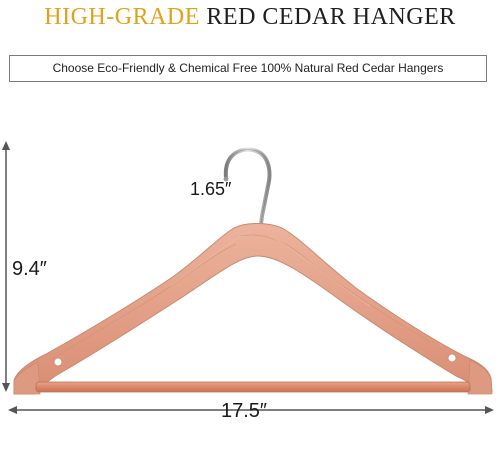  What do you see at coordinates (211, 189) in the screenshot?
I see `hook-width-label: 1.65″` at bounding box center [211, 189].